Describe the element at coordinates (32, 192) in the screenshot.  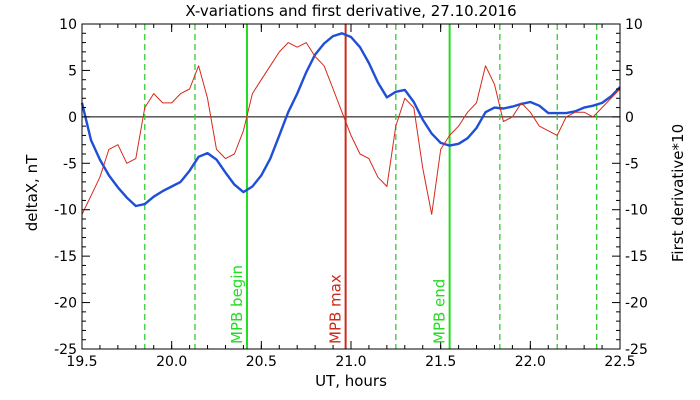
I see `y-axis-label-left: deltaX, nT` at that location.